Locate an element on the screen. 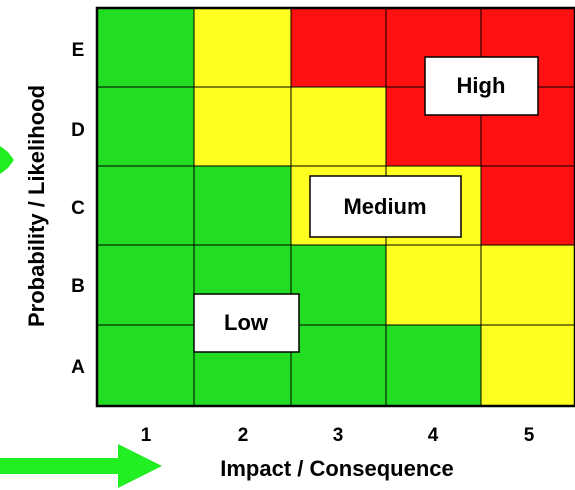  matrix-cell-a3 is located at coordinates (338, 365).